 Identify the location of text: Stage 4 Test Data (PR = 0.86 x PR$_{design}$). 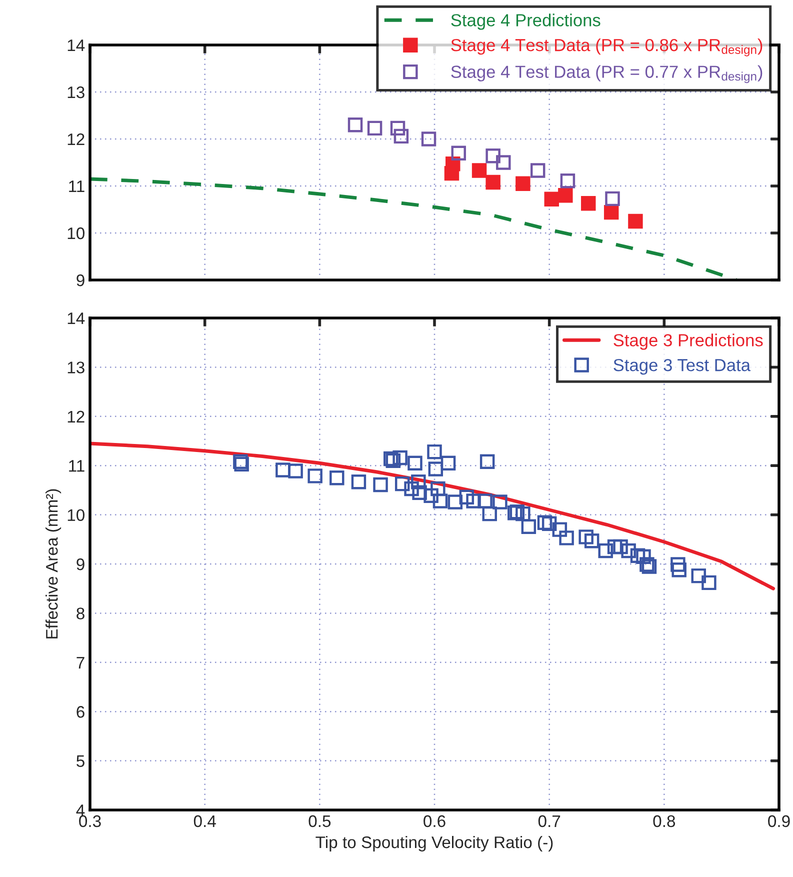
(606, 47).